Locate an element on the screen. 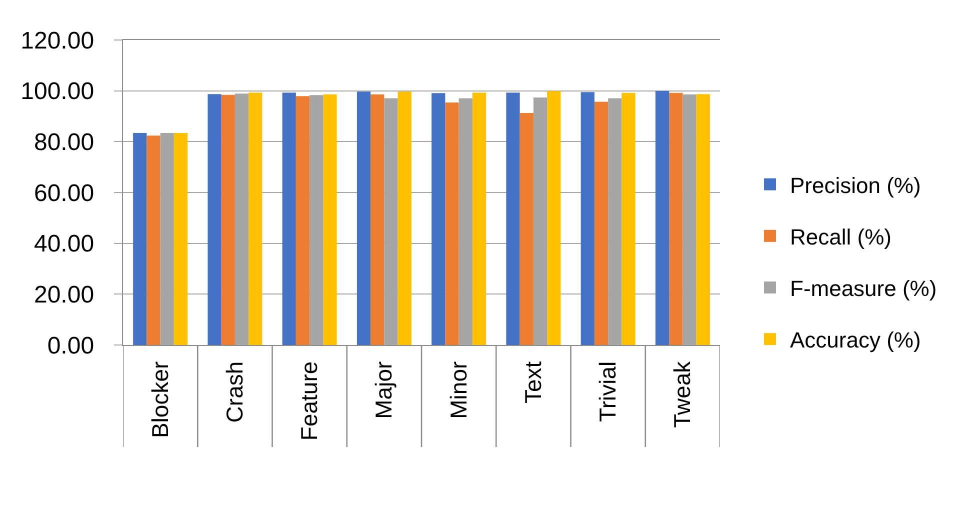 Image resolution: width=956 pixels, height=507 pixels. x-tick-label: Minor is located at coordinates (458, 390).